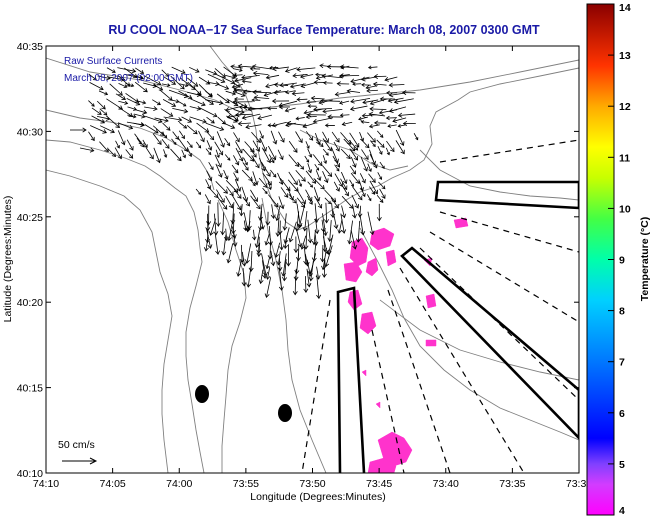 The image size is (651, 519). What do you see at coordinates (294, 335) in the screenshot?
I see `contour-20m` at bounding box center [294, 335].